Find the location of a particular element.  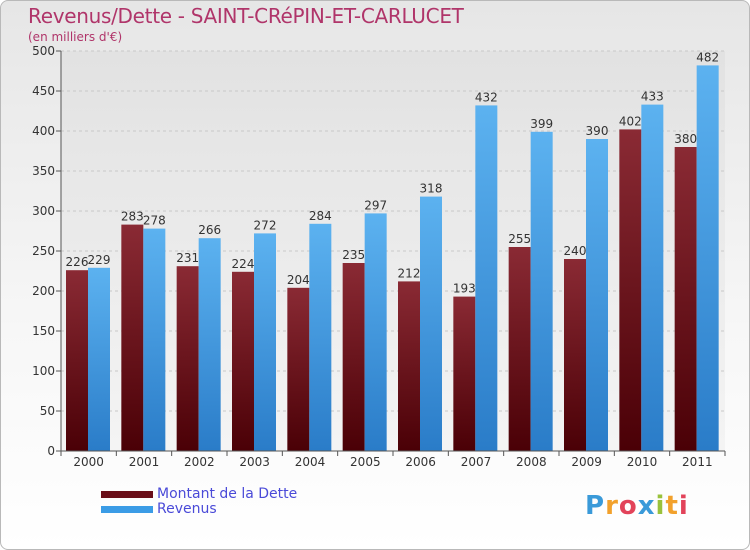

bar-debt-2004 is located at coordinates (298, 369).